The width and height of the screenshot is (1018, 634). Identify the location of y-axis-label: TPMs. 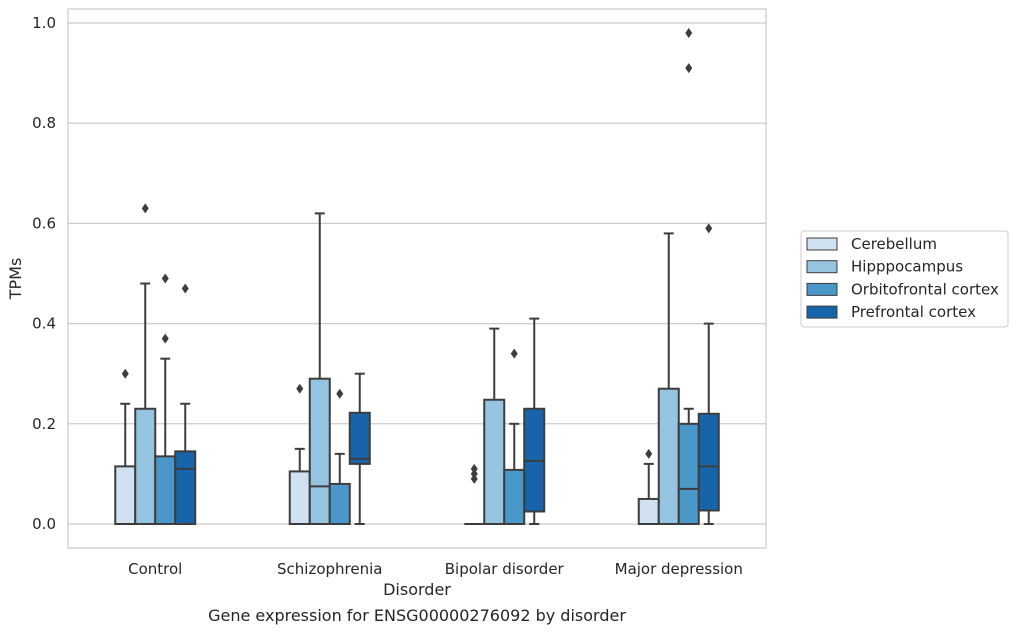
(15, 279).